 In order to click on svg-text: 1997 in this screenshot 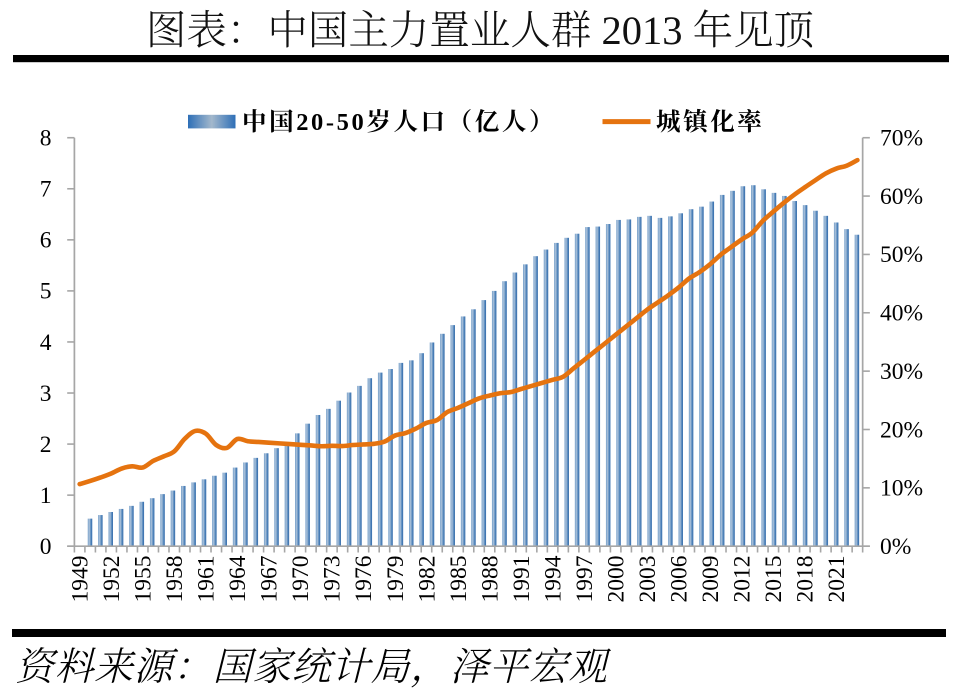, I will do `click(585, 578)`.